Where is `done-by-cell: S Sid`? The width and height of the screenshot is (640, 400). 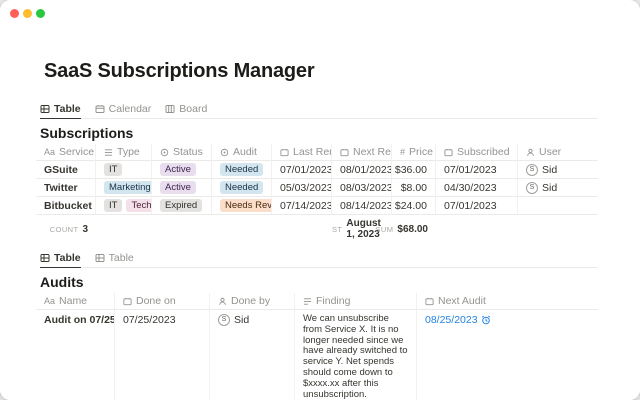 done-by-cell: S Sid is located at coordinates (252, 355).